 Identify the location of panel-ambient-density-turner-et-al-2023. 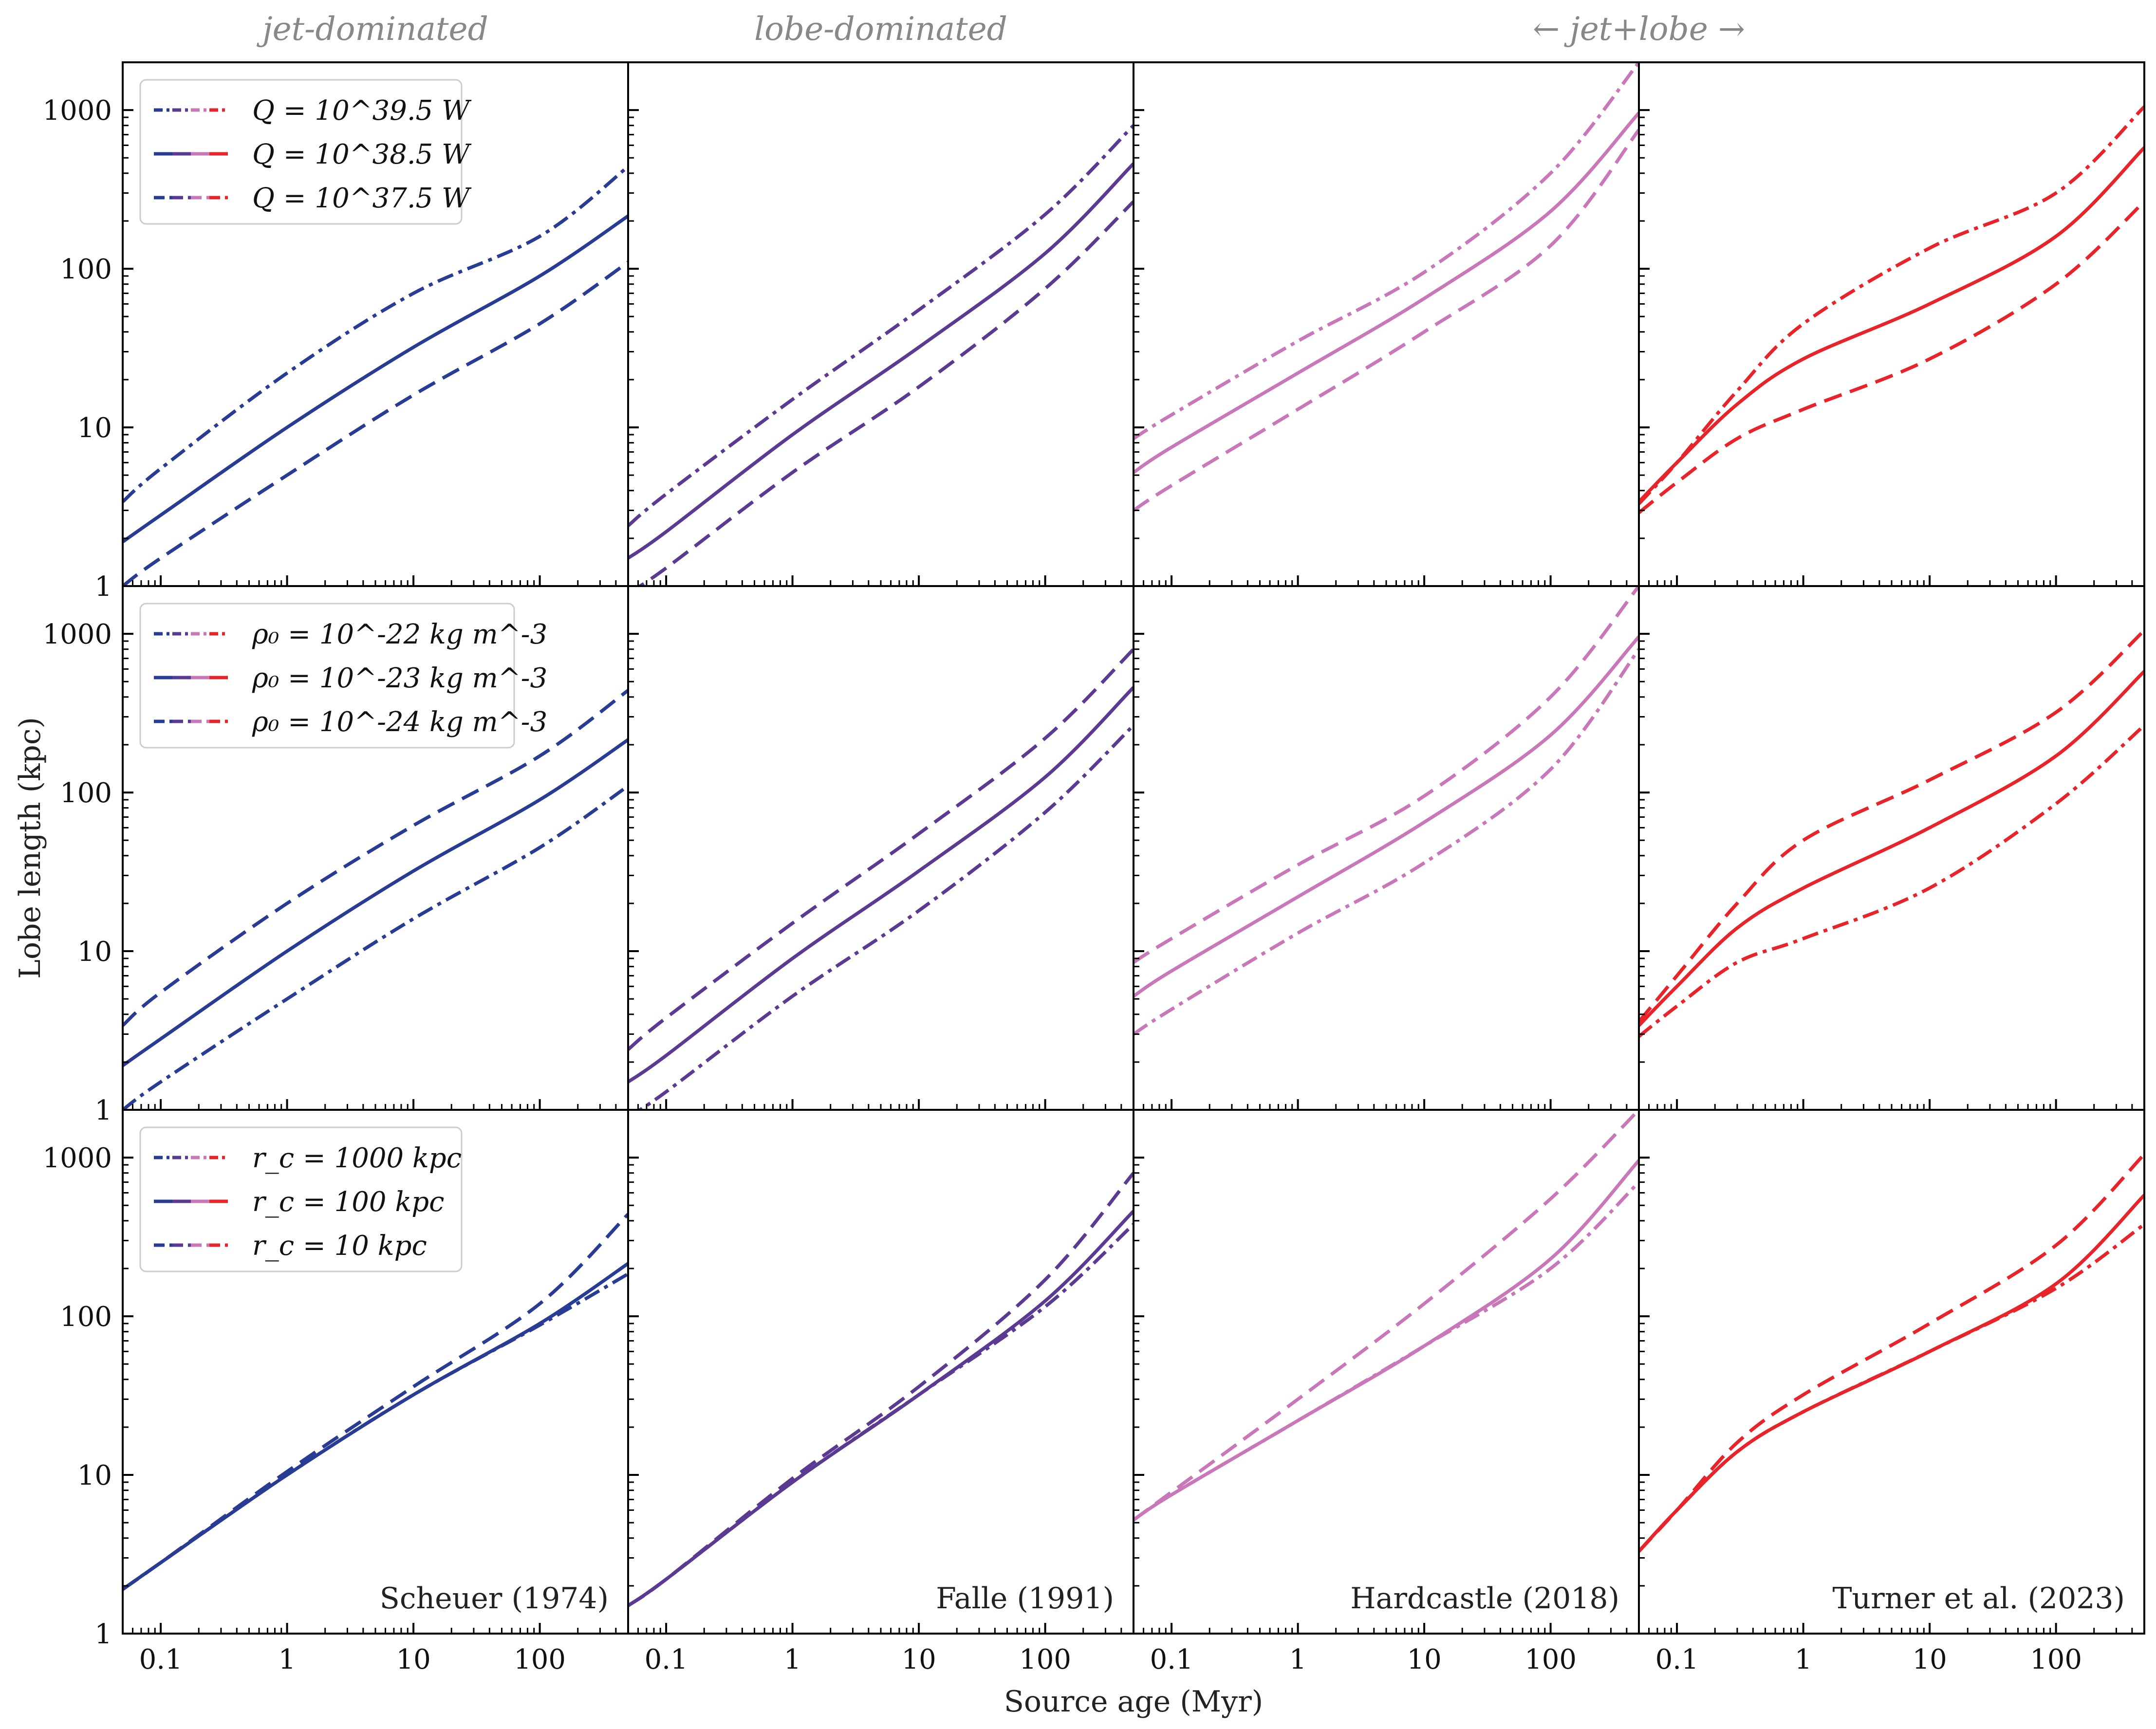
(1892, 848).